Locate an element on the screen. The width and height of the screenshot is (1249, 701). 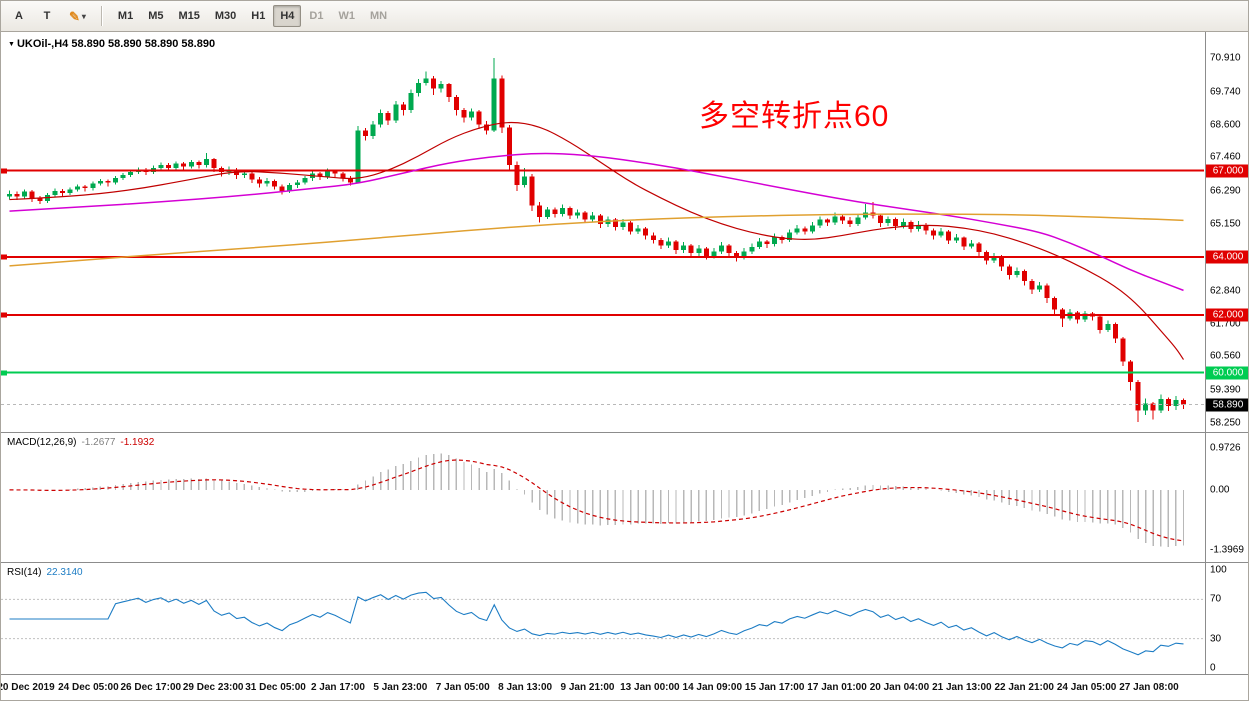
macd-signal-value: -1.1932 is located at coordinates (137, 442).